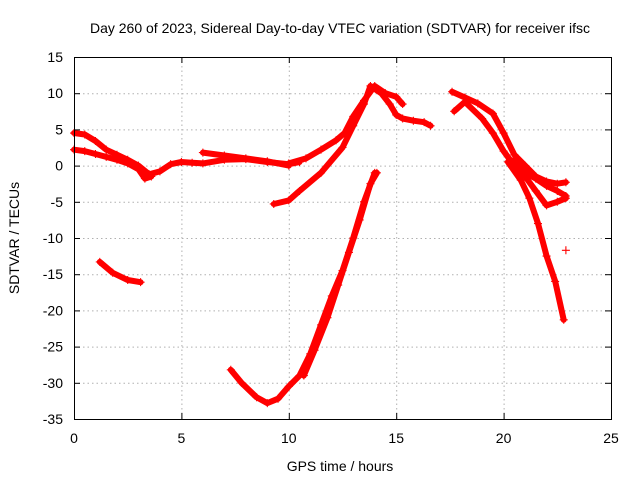 The image size is (640, 480). What do you see at coordinates (396, 438) in the screenshot?
I see `x-tick-label: 15` at bounding box center [396, 438].